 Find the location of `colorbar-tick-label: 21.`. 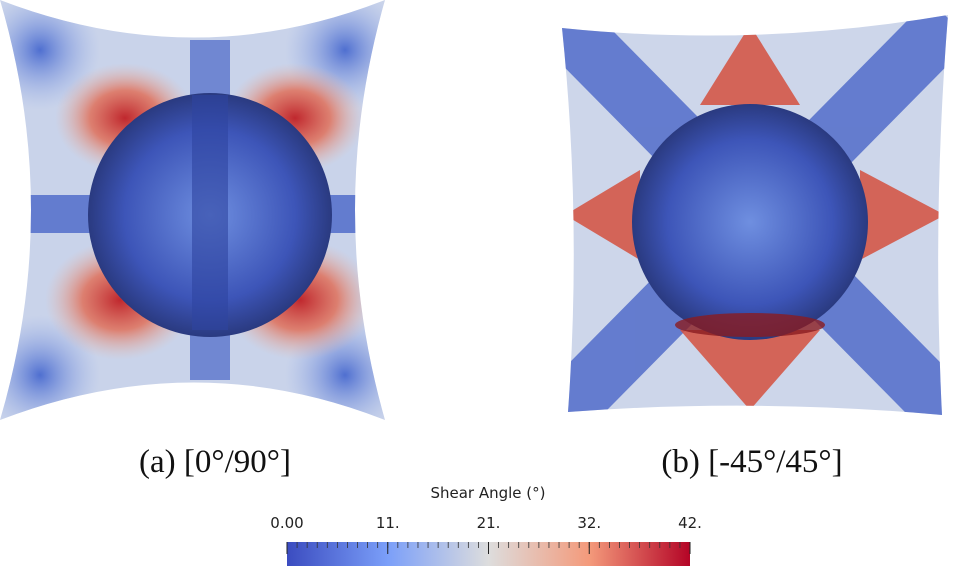

colorbar-tick-label: 21. is located at coordinates (489, 523).